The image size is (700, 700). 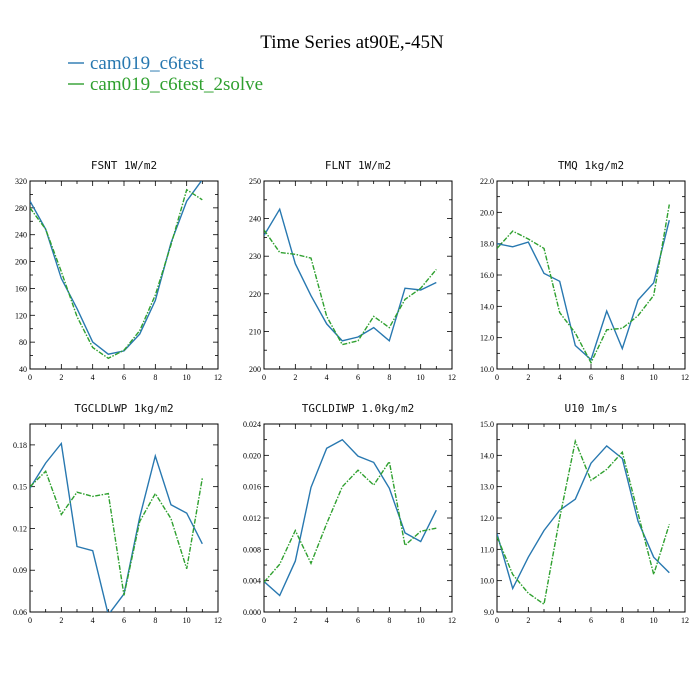 I want to click on y-tick-label: 80, so click(x=23, y=342).